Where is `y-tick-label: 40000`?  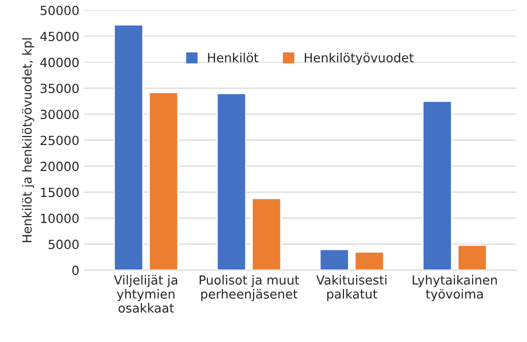 y-tick-label: 40000 is located at coordinates (59, 63).